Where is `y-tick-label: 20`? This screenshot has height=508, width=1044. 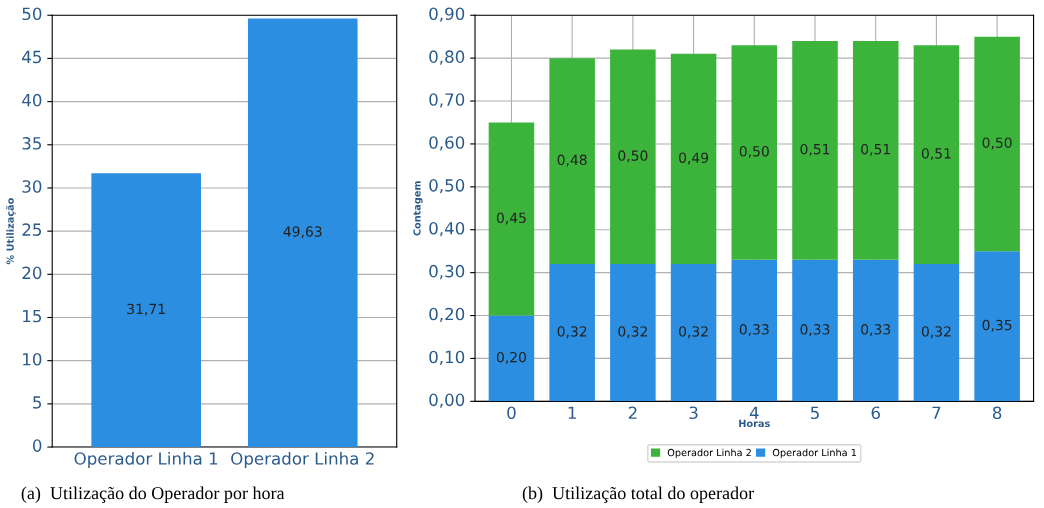 y-tick-label: 20 is located at coordinates (32, 273).